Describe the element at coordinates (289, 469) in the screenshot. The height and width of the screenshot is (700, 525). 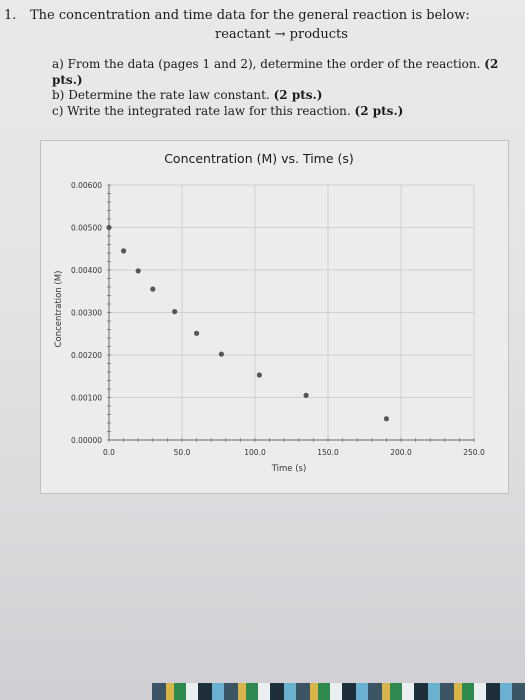
I see `x-axis-label: Time (s)` at that location.